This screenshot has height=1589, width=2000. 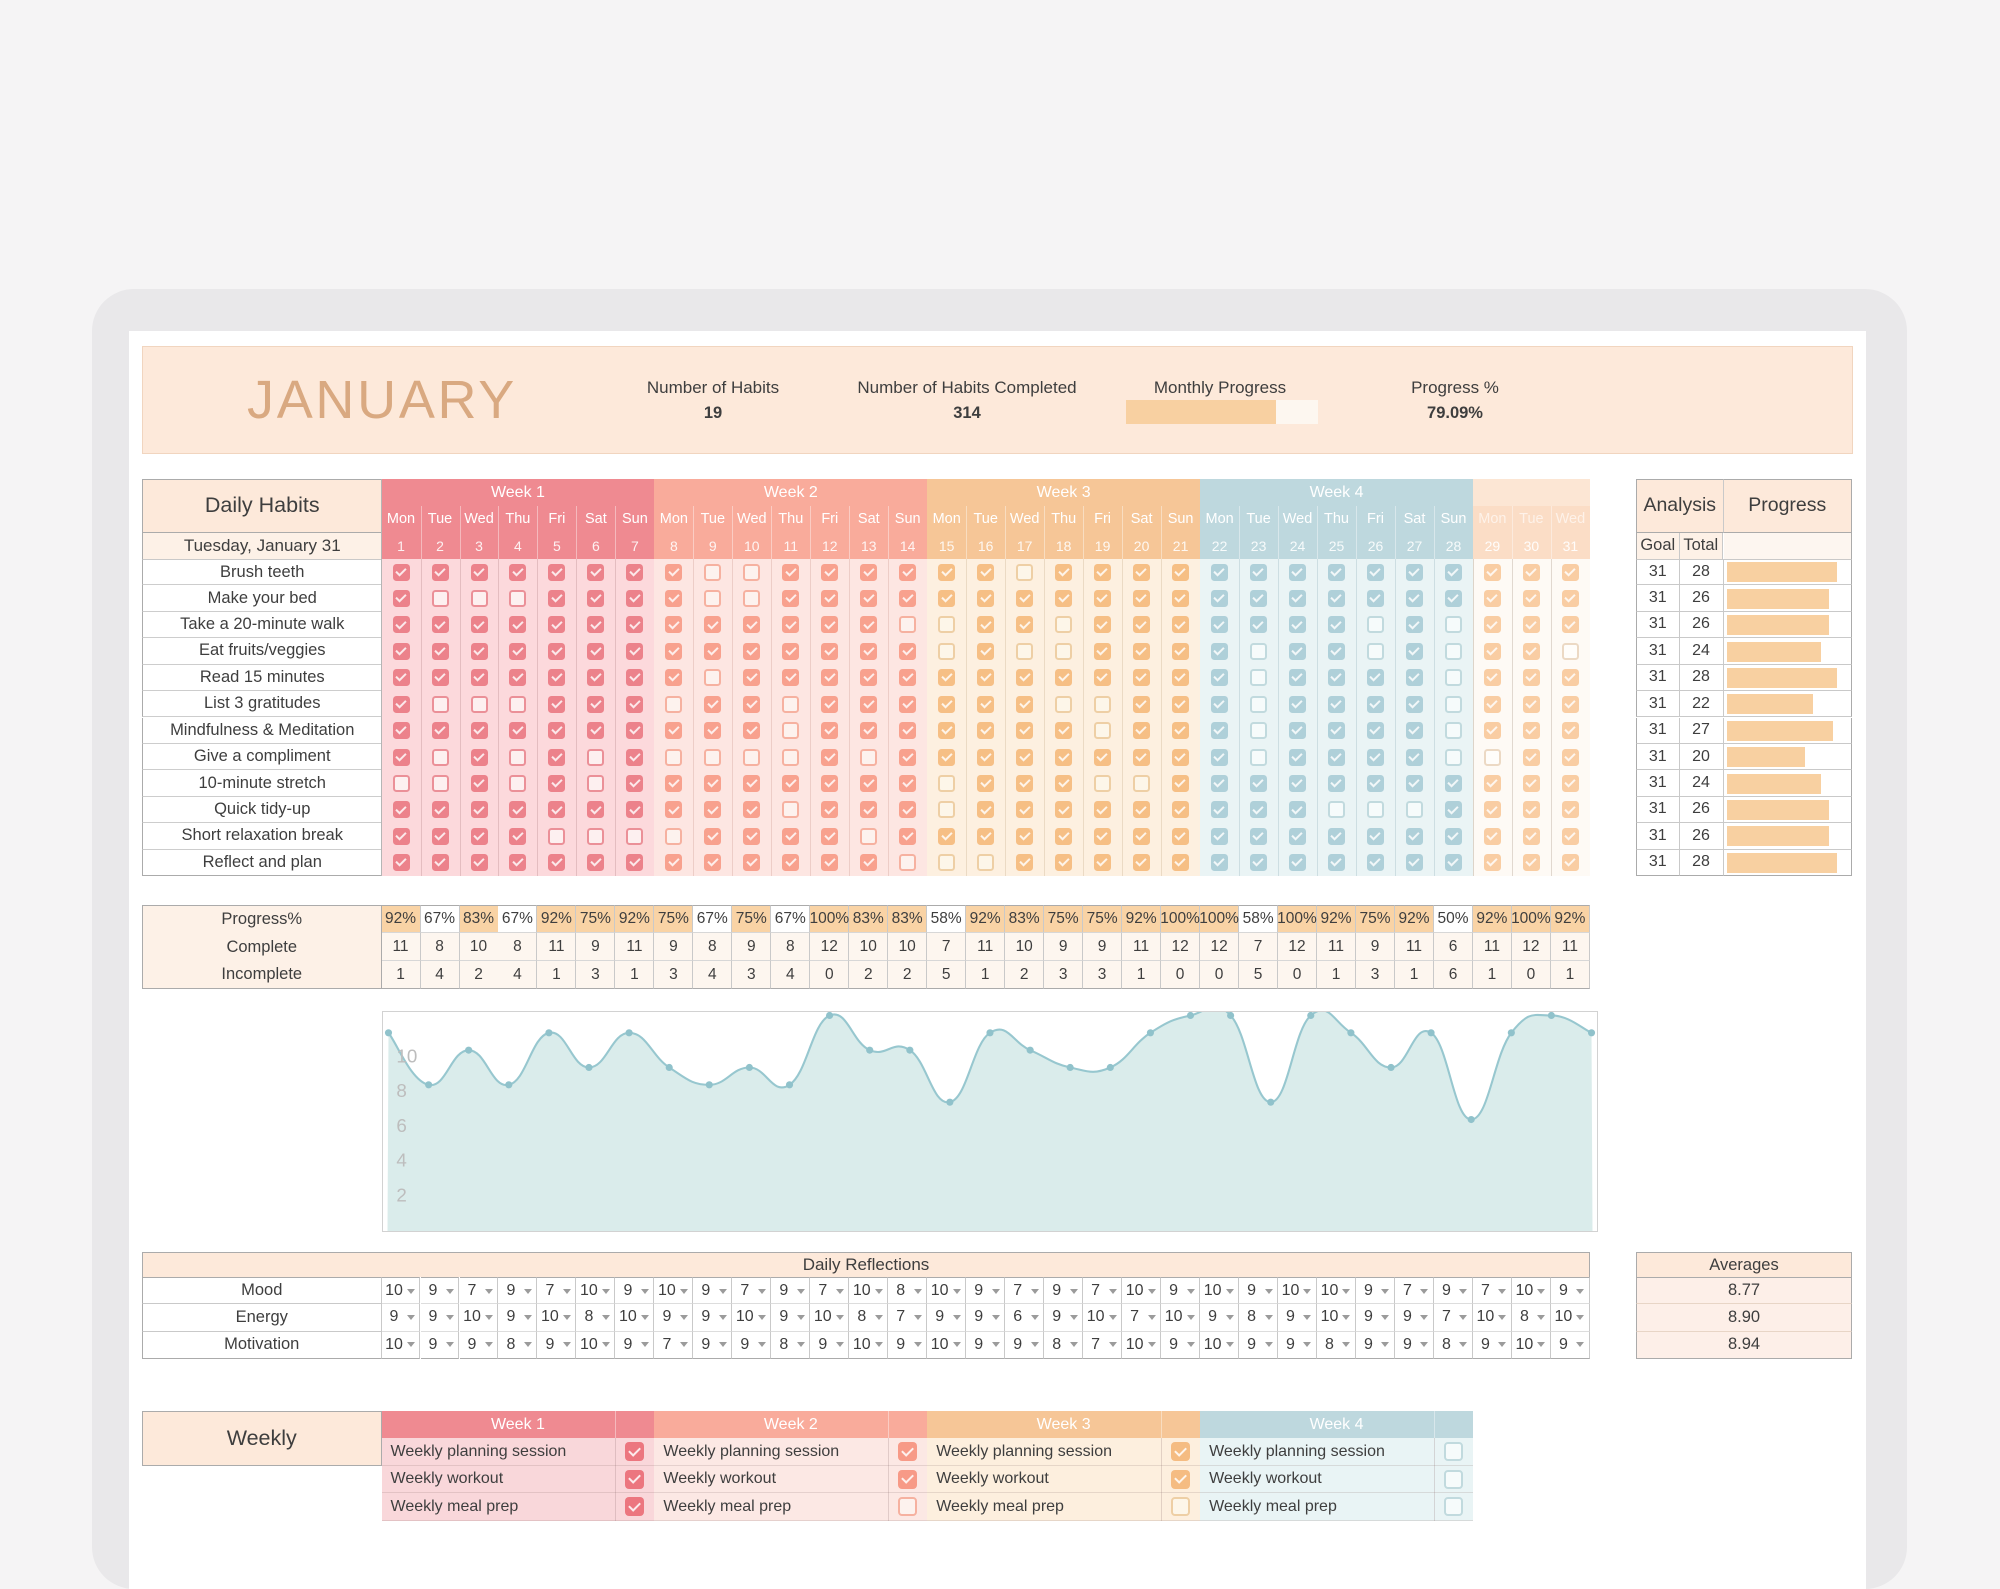 What do you see at coordinates (401, 1125) in the screenshot?
I see `svg-text: 6` at bounding box center [401, 1125].